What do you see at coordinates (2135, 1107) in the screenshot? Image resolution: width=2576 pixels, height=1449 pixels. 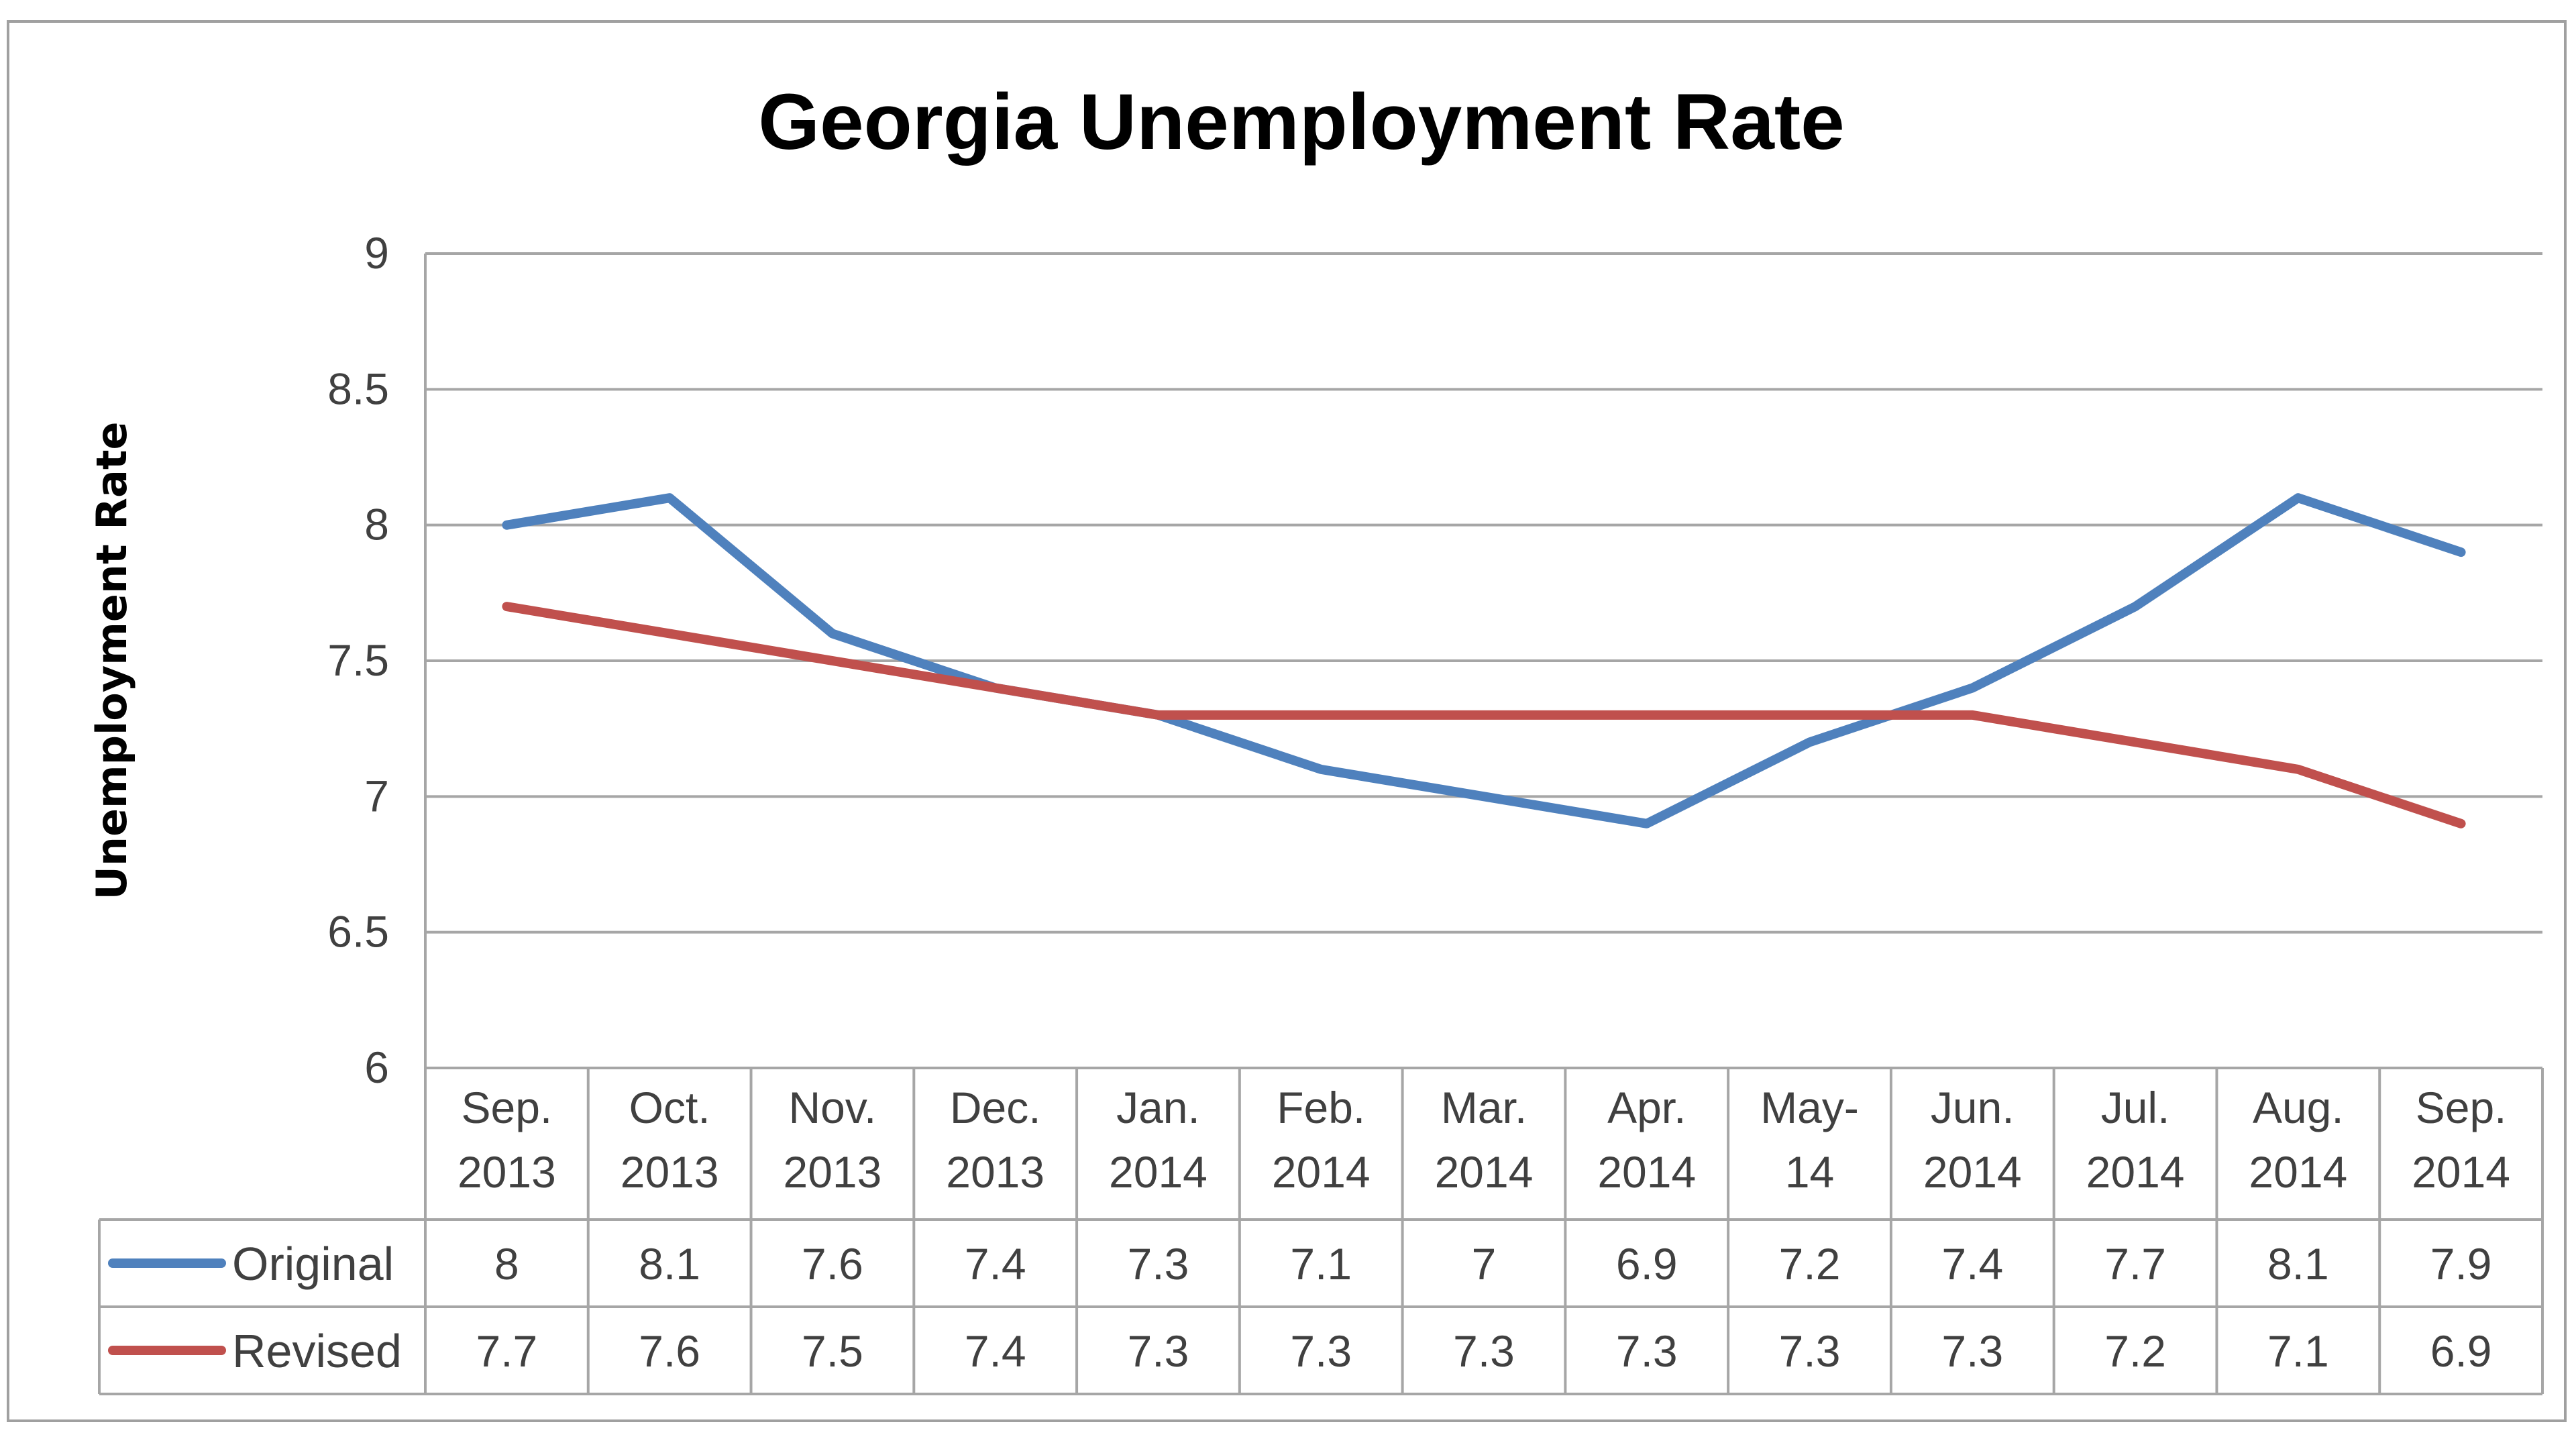 I see `x-tick-label: Jul.` at bounding box center [2135, 1107].